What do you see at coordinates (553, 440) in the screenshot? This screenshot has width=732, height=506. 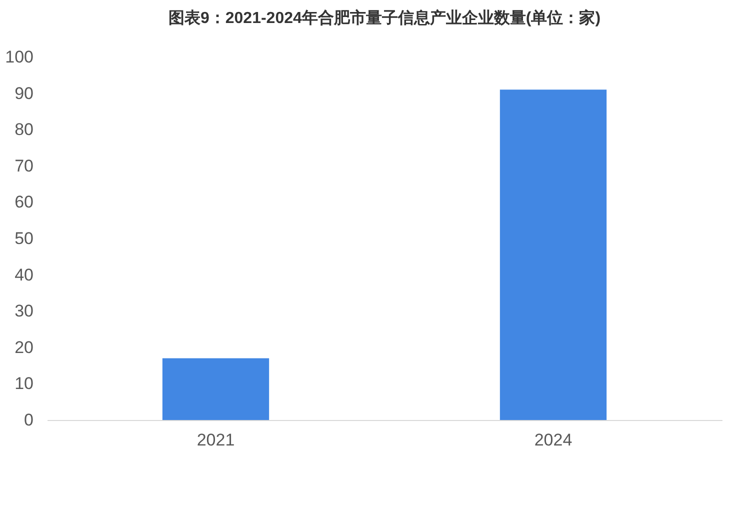 I see `x-tick-label: 2024` at bounding box center [553, 440].